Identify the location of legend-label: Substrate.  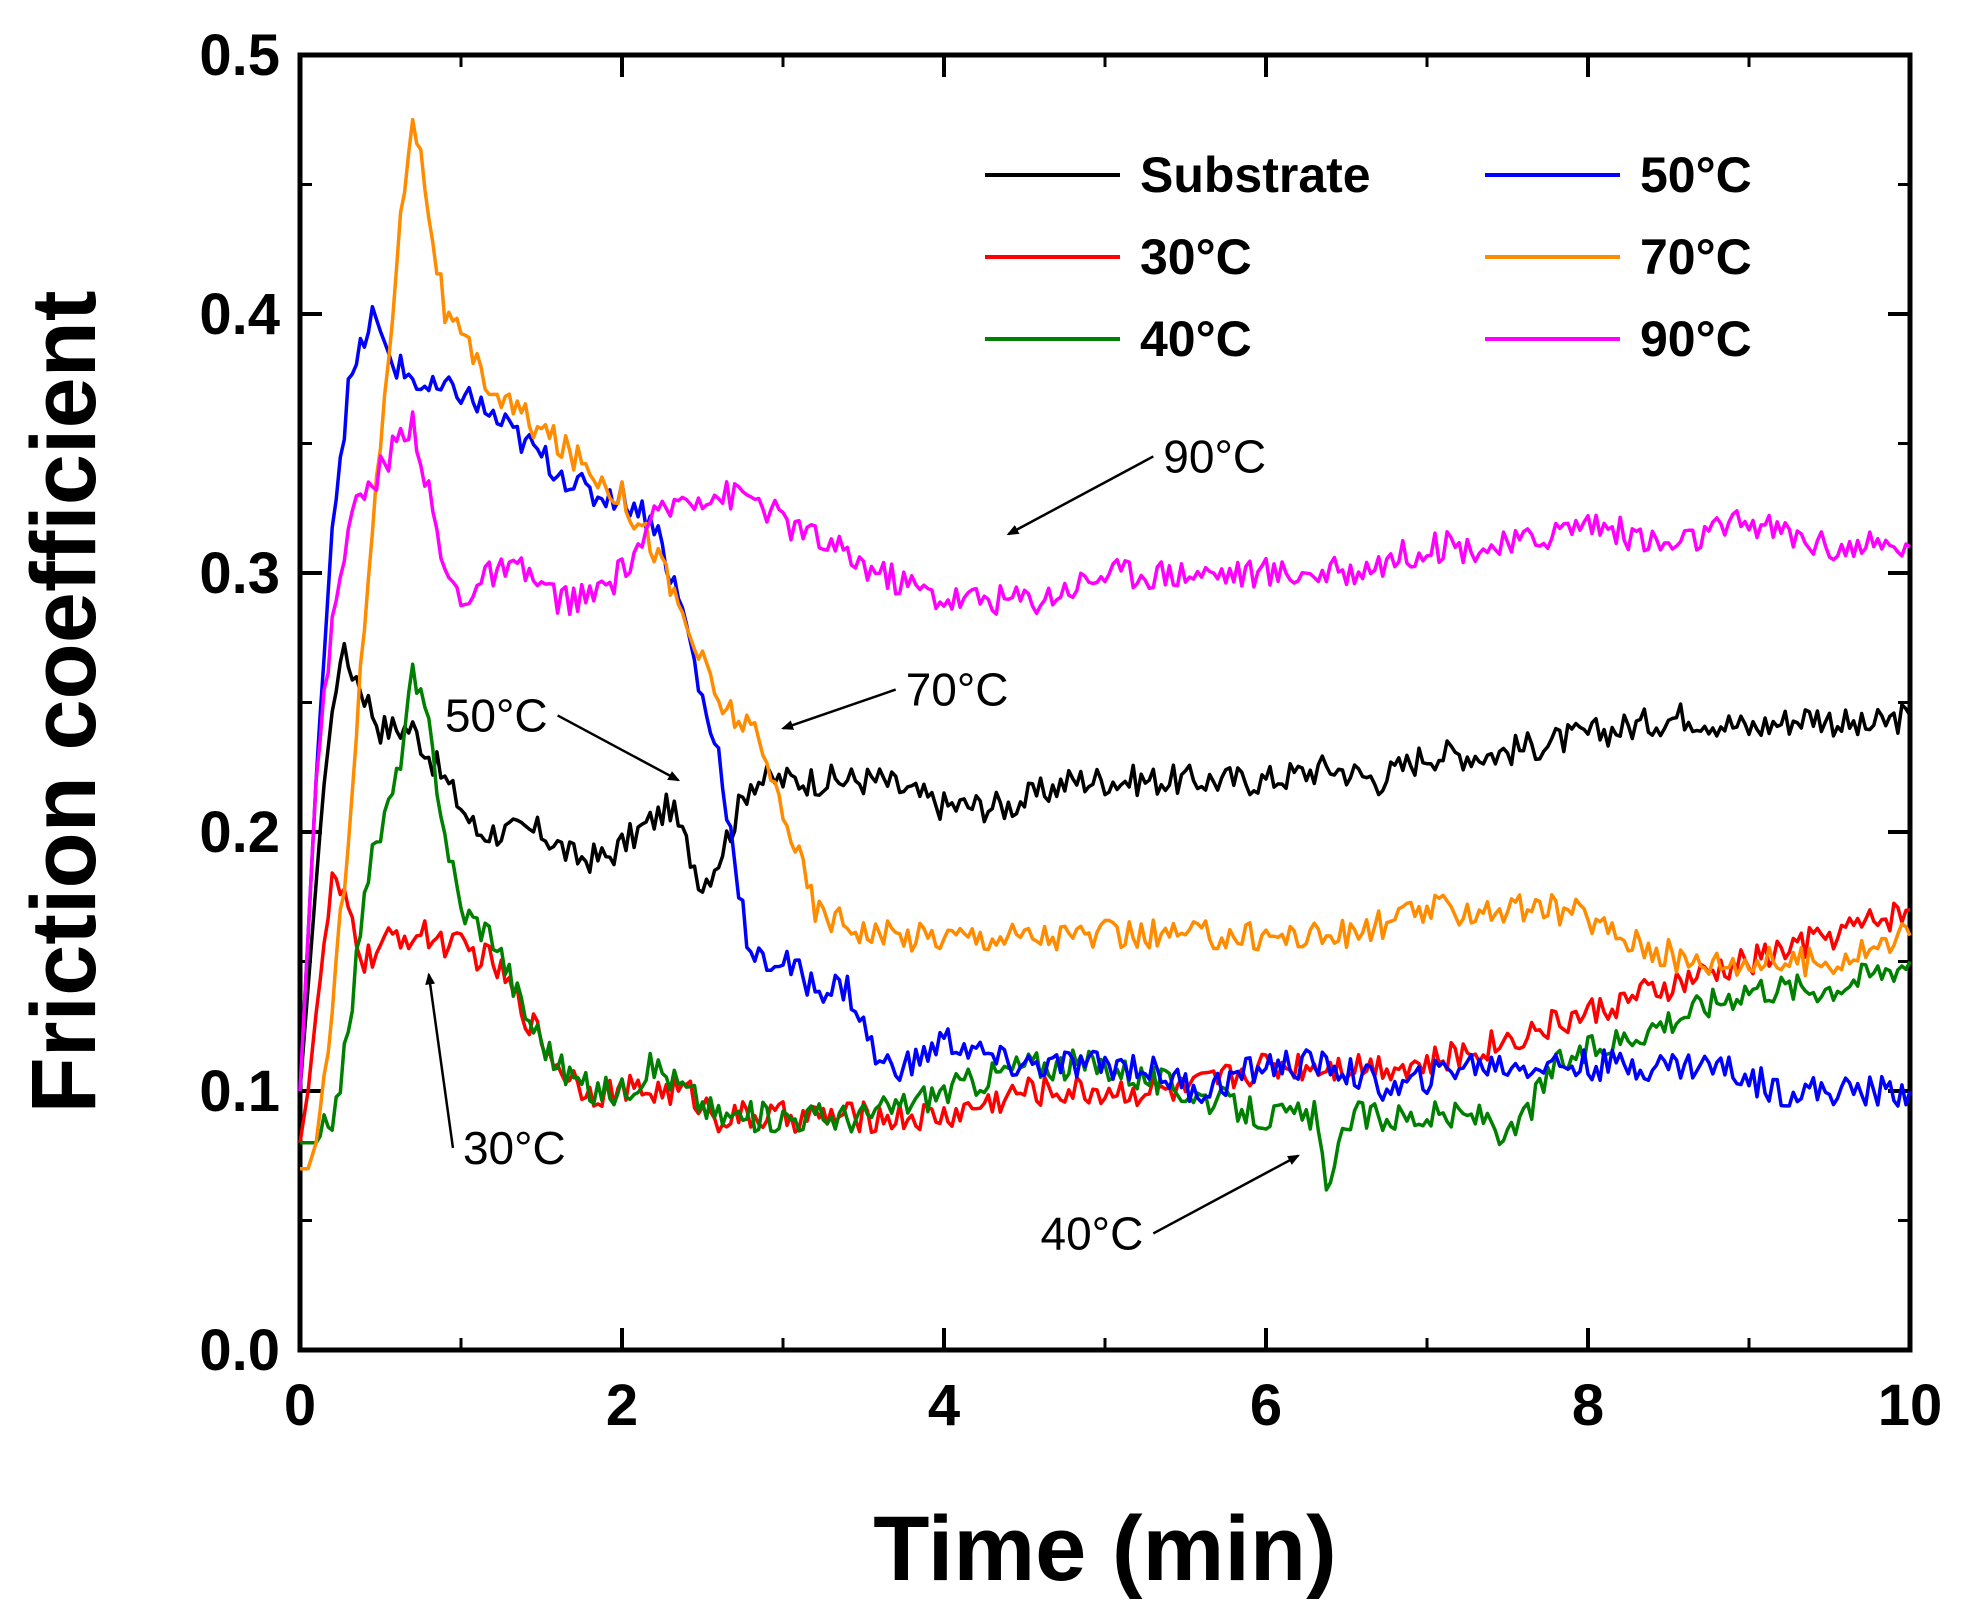
(1255, 175).